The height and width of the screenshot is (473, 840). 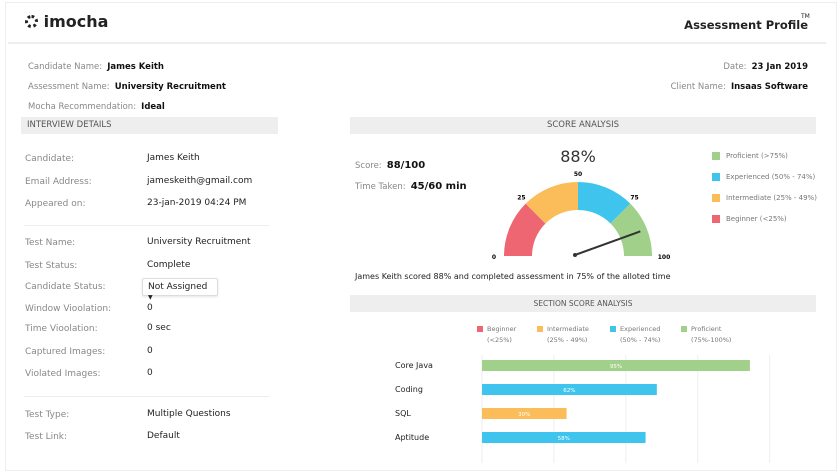 What do you see at coordinates (200, 181) in the screenshot?
I see `detail-value: jameskeith@gmail.com` at bounding box center [200, 181].